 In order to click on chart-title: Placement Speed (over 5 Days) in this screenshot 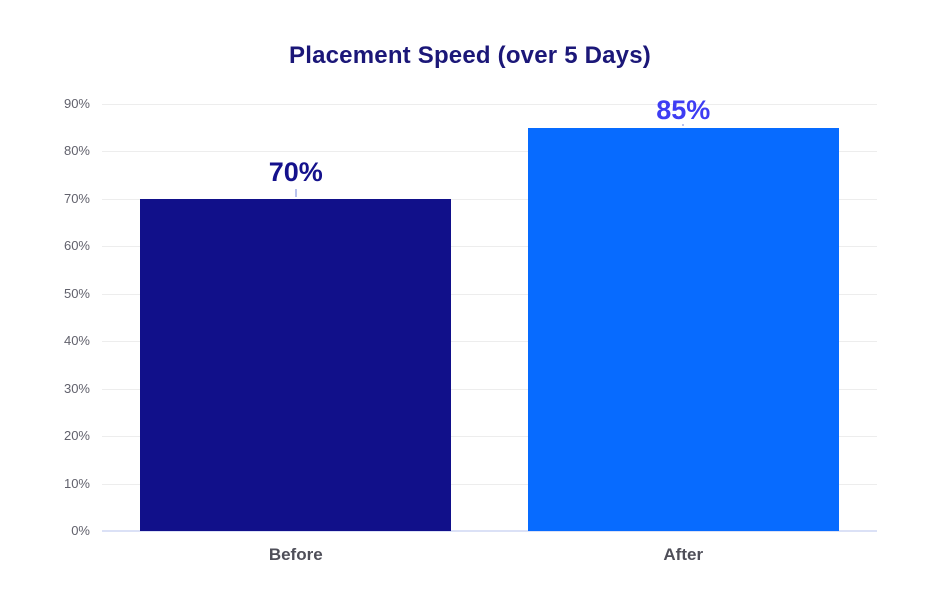, I will do `click(470, 55)`.